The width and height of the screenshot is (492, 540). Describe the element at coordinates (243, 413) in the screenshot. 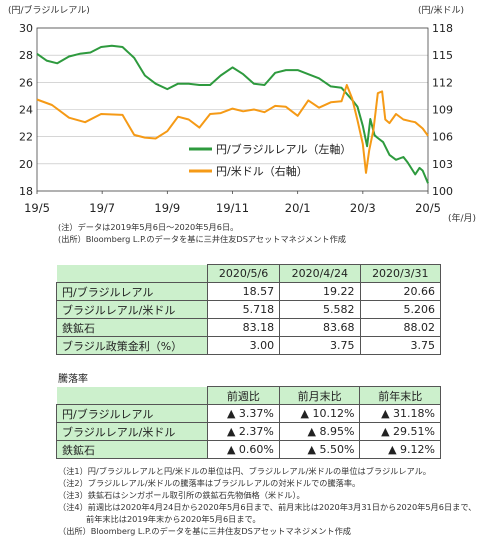

I see `cell-value: ▲ 3.37%` at that location.